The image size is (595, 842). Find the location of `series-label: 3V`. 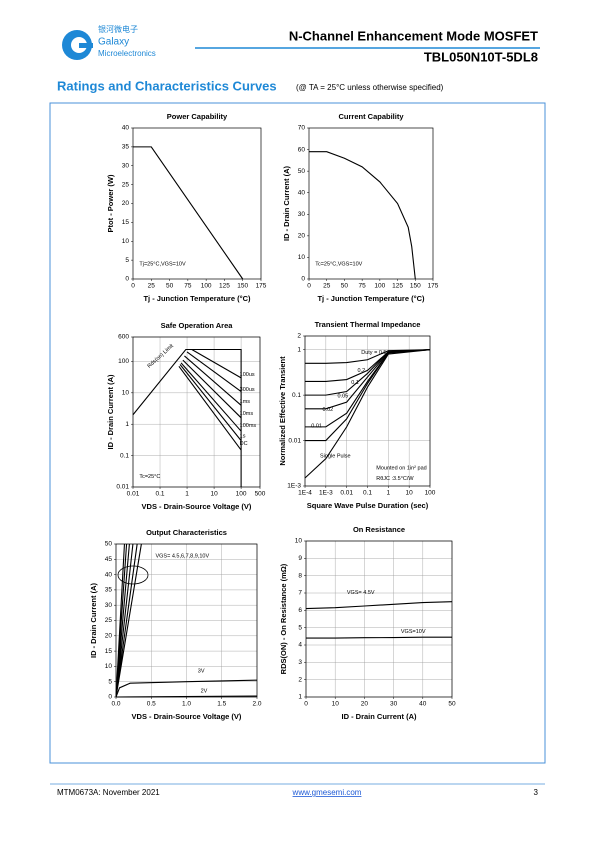

series-label: 3V is located at coordinates (201, 671).